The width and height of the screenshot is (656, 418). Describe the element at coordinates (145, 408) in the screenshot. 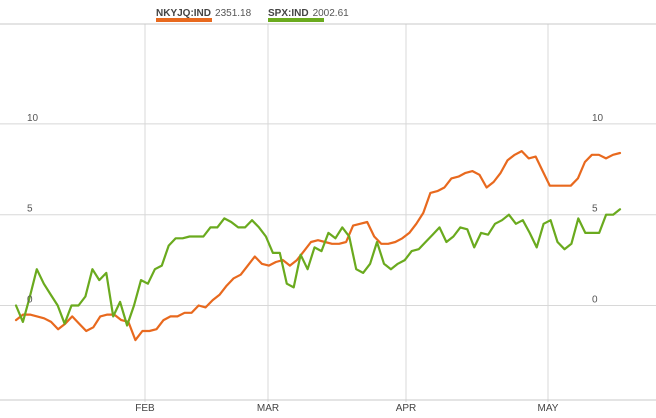

I see `x-tick-label: FEB` at that location.